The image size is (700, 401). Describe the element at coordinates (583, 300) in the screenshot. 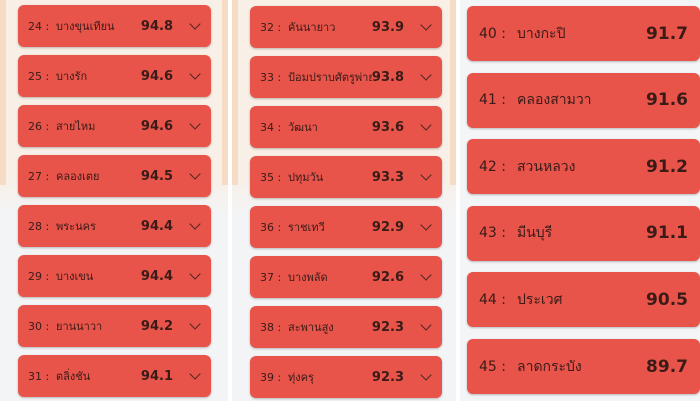

I see `ranking-card: 44 : ประเวศ 90.5` at that location.